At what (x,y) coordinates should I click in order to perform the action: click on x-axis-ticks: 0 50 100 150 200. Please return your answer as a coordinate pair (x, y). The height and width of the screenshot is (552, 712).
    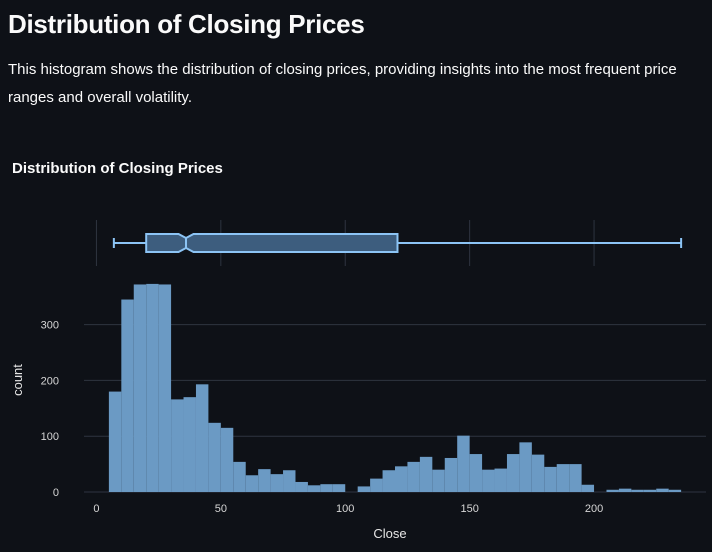
    Looking at the image, I should click on (348, 509).